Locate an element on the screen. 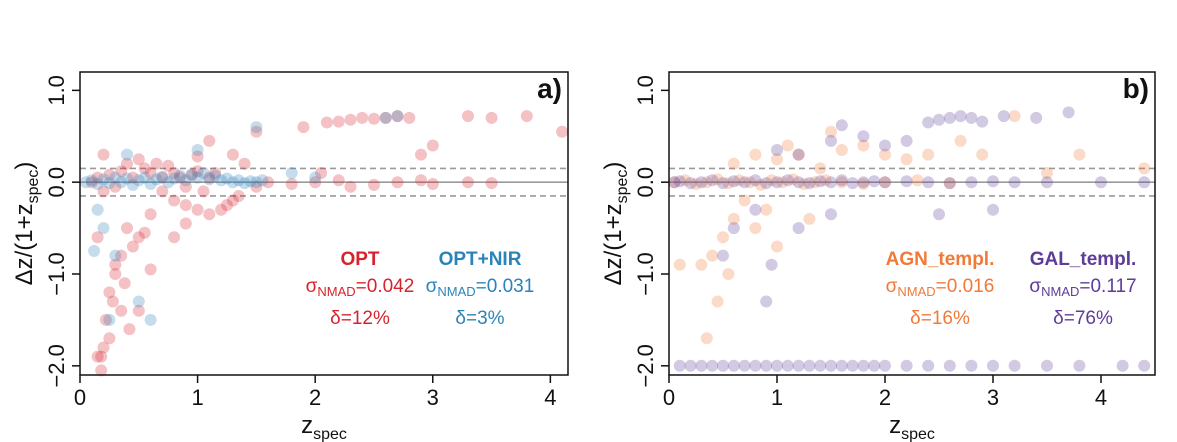 This screenshot has width=1177, height=442. delta-label: δ=76% is located at coordinates (1083, 318).